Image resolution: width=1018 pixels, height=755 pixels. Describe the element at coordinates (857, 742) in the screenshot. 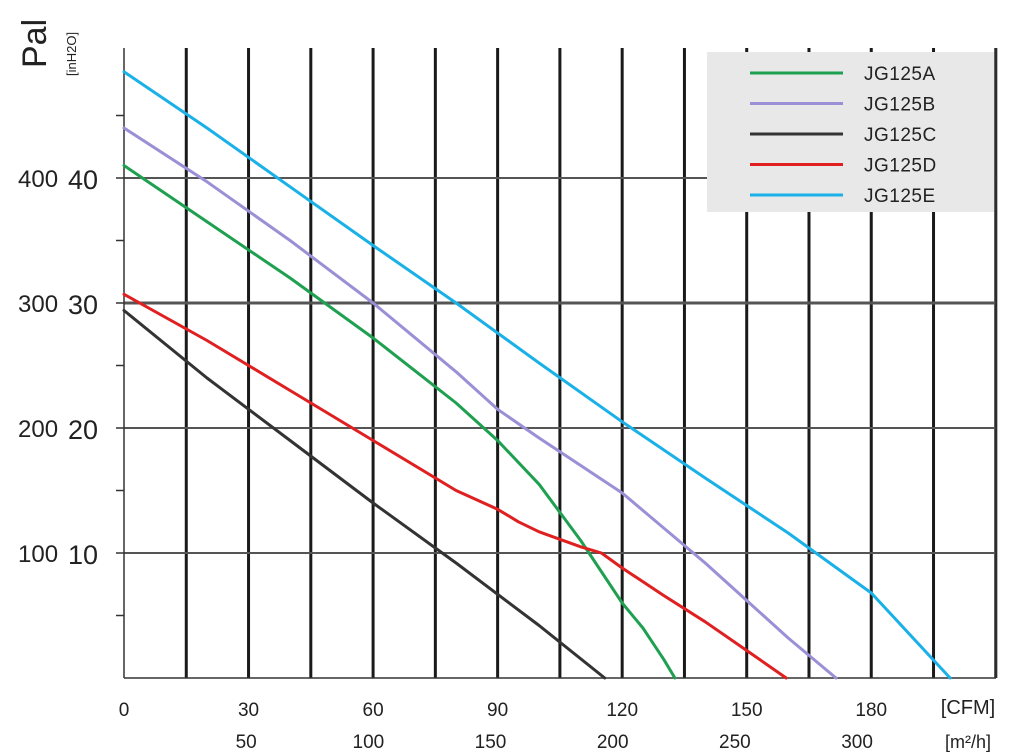

I see `x-tick-label-m3h: 300` at that location.